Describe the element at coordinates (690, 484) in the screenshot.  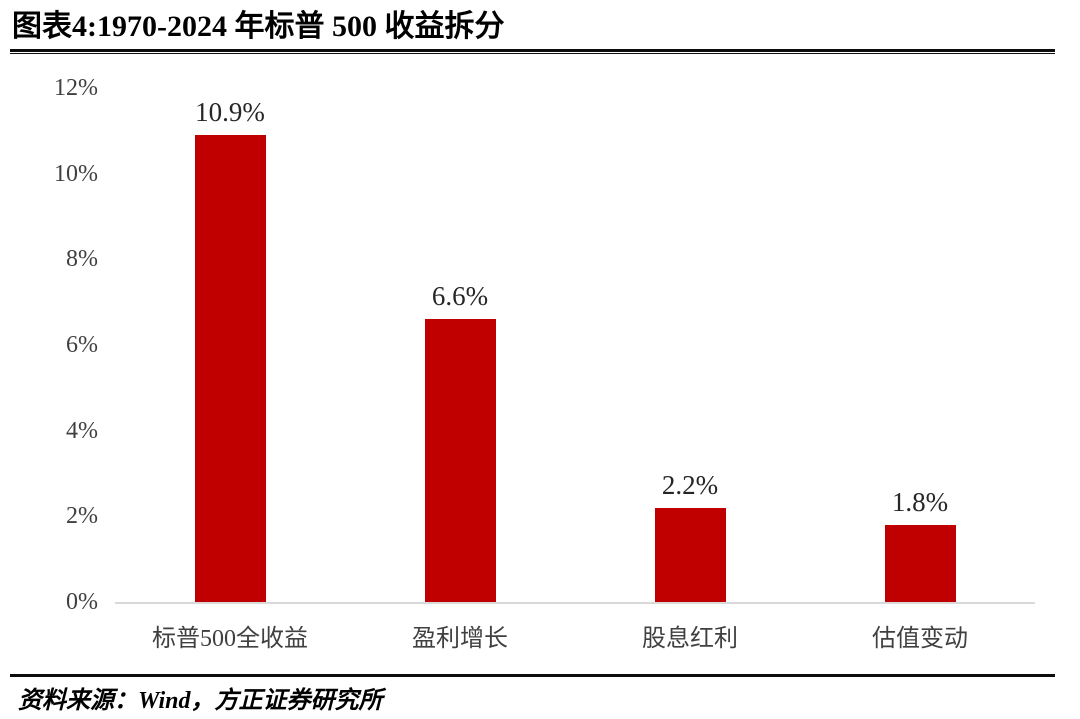
I see `bar-value-label: 2.2%` at that location.